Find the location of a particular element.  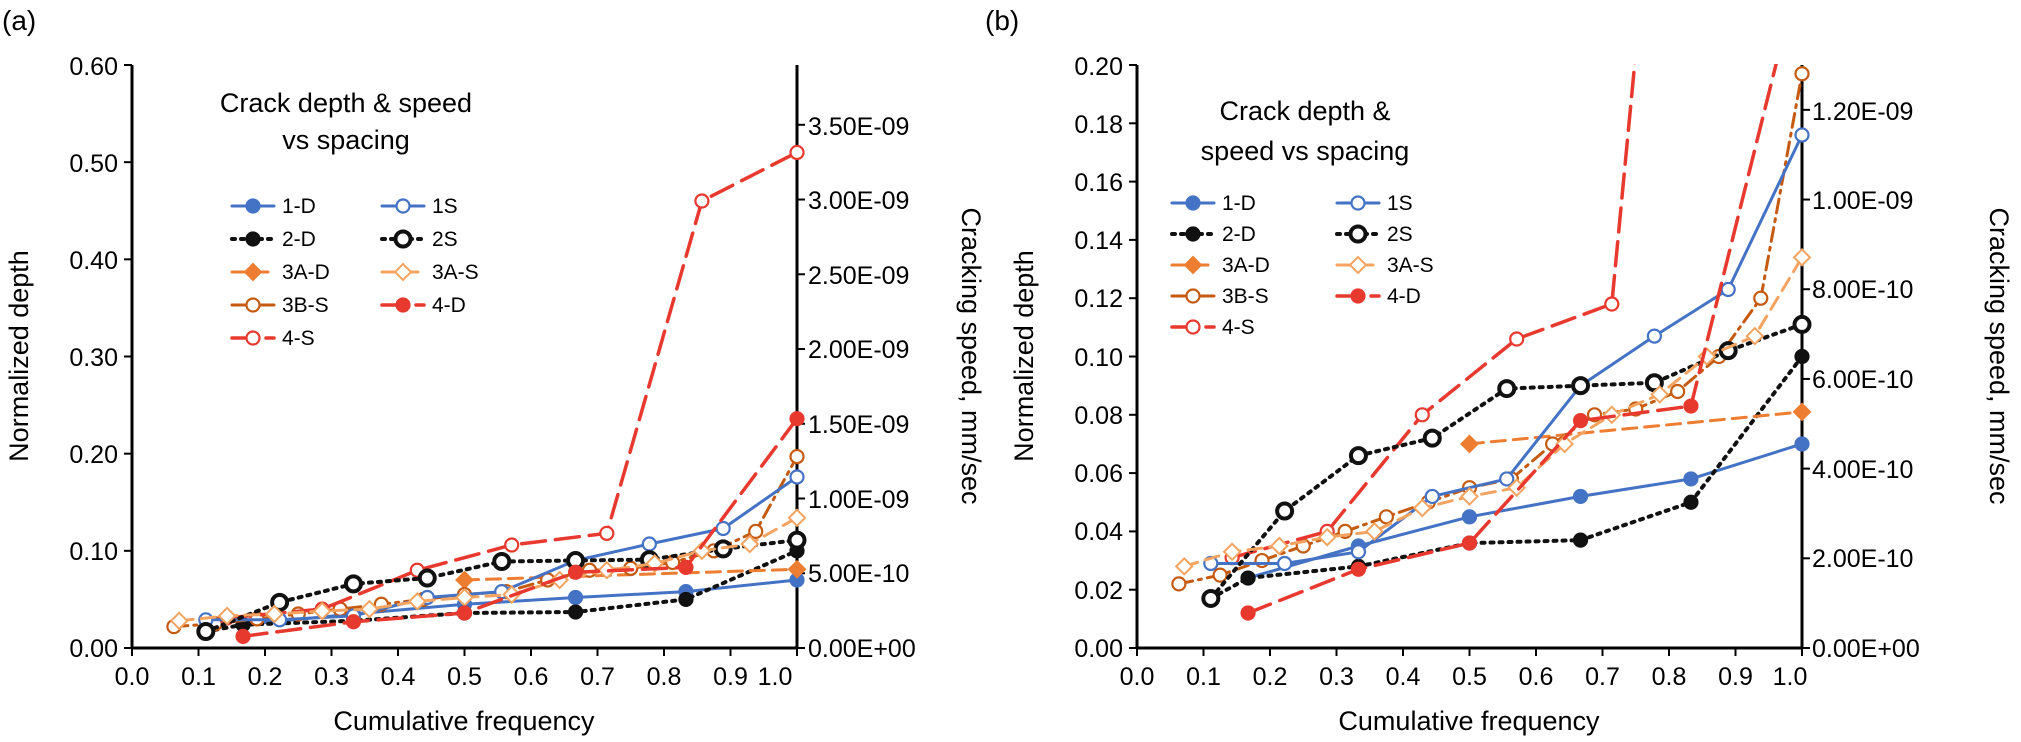

y-tick-label: 0.20 is located at coordinates (93, 455).